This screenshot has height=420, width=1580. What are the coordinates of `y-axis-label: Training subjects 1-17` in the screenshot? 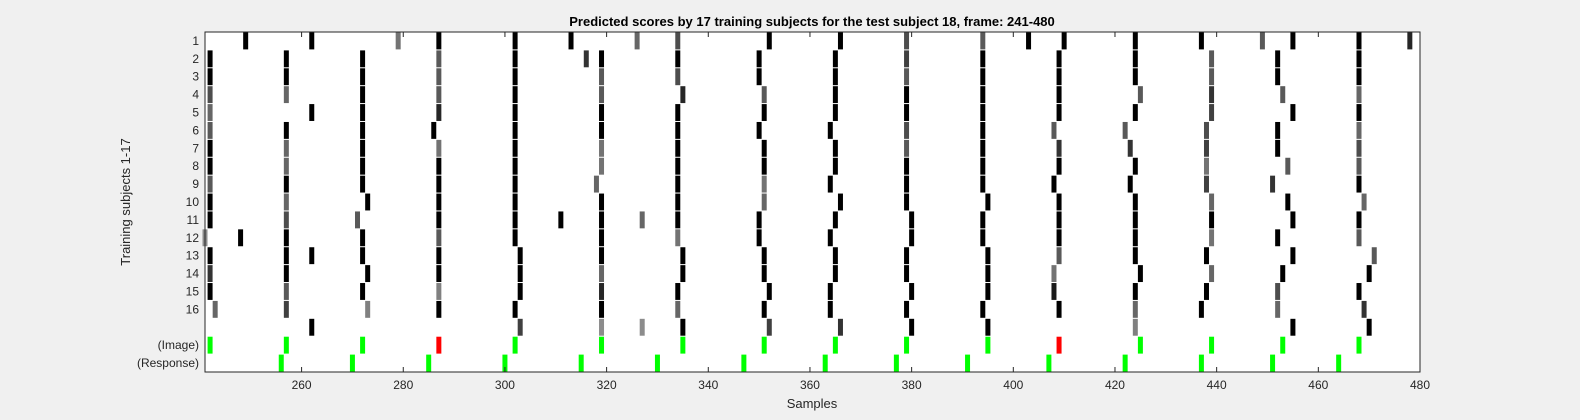 It's located at (125, 201).